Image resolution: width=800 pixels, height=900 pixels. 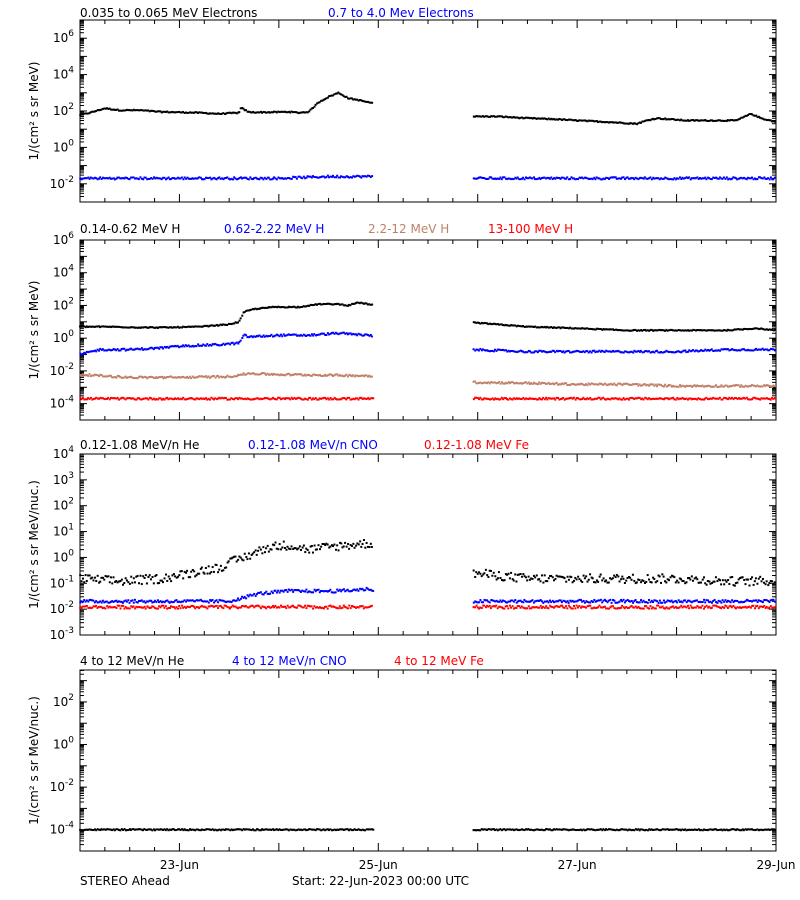 I want to click on y-tick-label: 10⁻², so click(x=62, y=183).